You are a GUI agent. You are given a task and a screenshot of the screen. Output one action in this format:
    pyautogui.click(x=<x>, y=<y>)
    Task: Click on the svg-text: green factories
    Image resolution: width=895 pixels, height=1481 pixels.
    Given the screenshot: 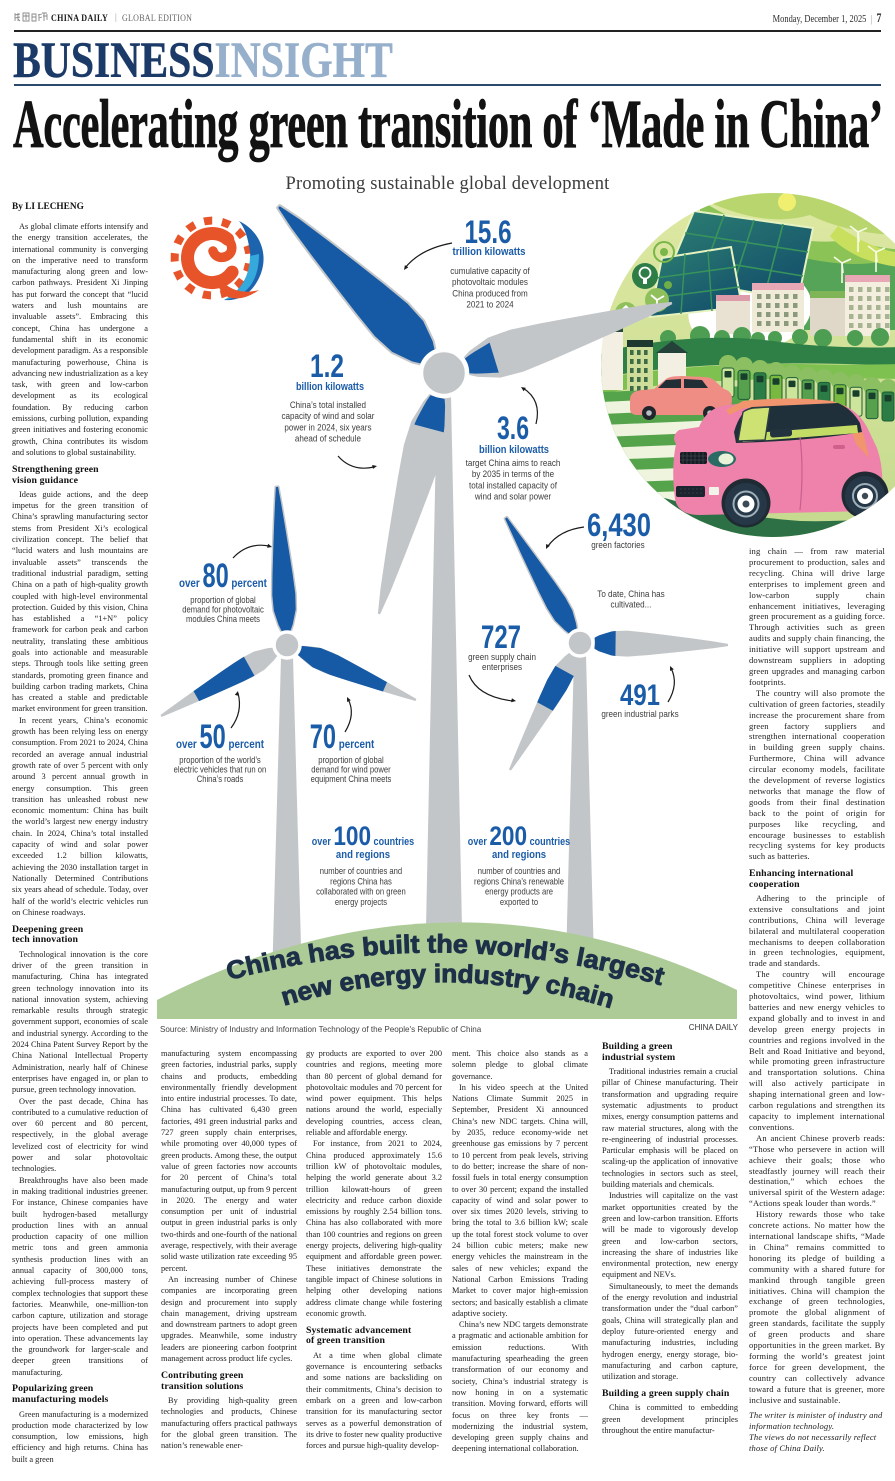 What is the action you would take?
    pyautogui.click(x=618, y=544)
    